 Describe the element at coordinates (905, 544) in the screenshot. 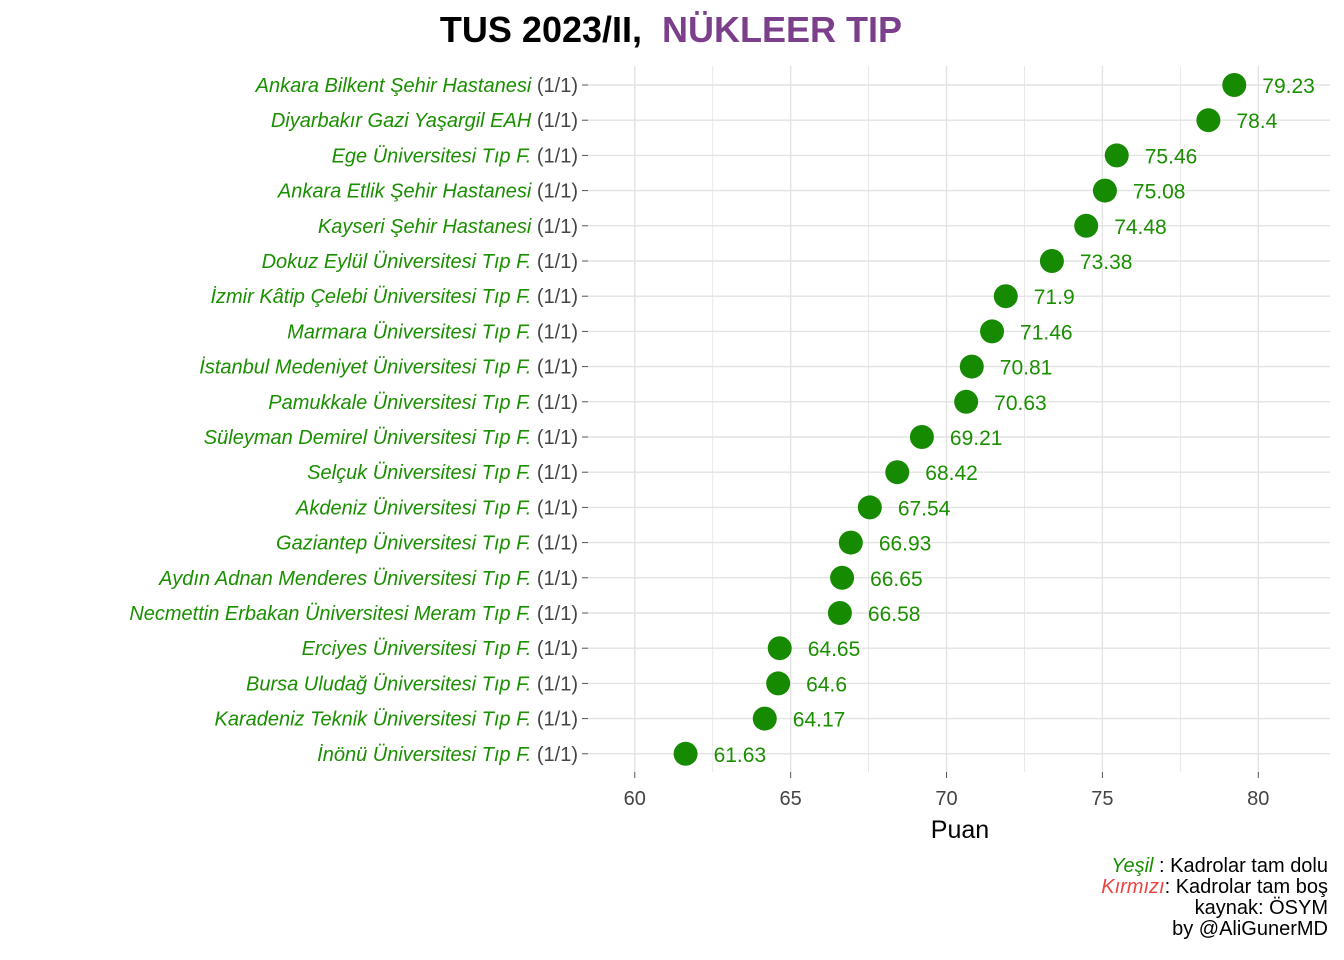

I see `data-label: 66.93` at that location.